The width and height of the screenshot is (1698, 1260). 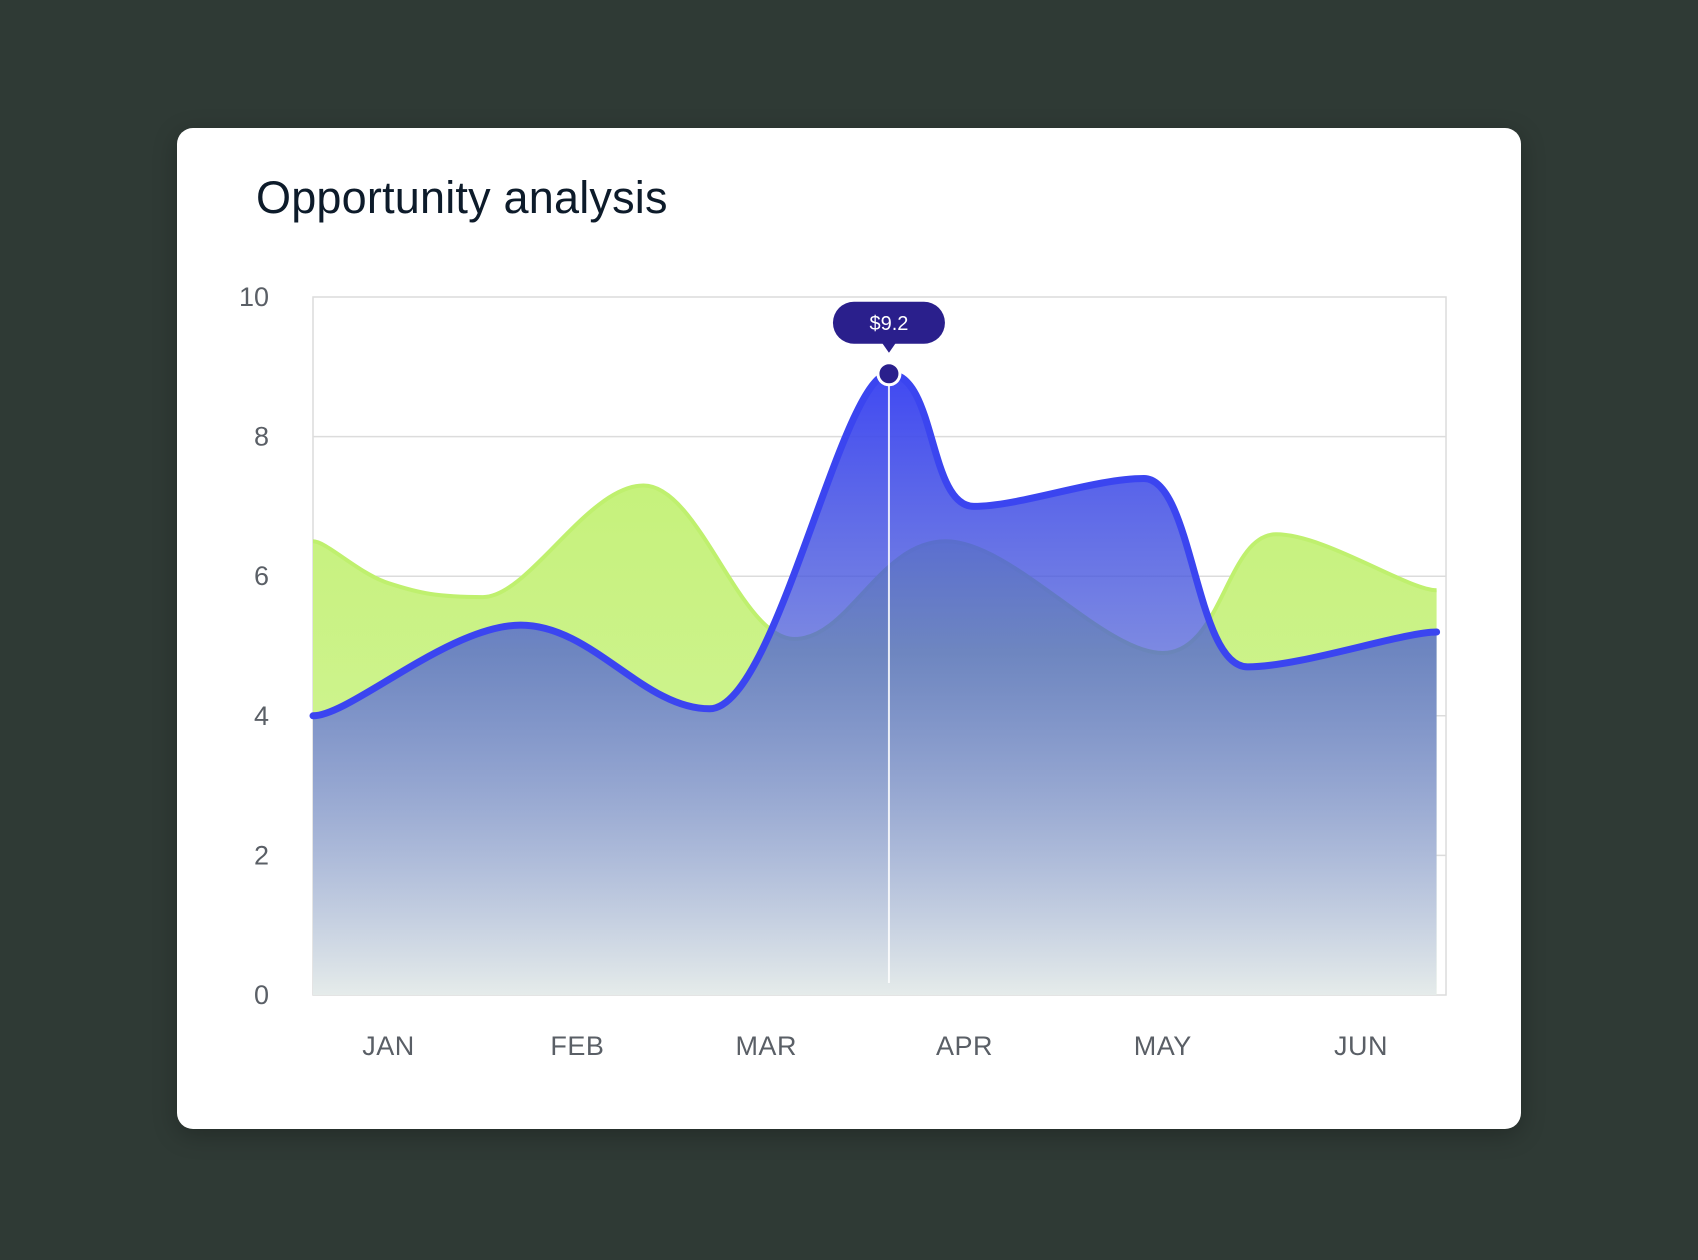 What do you see at coordinates (964, 1046) in the screenshot?
I see `x-category-label: APR` at bounding box center [964, 1046].